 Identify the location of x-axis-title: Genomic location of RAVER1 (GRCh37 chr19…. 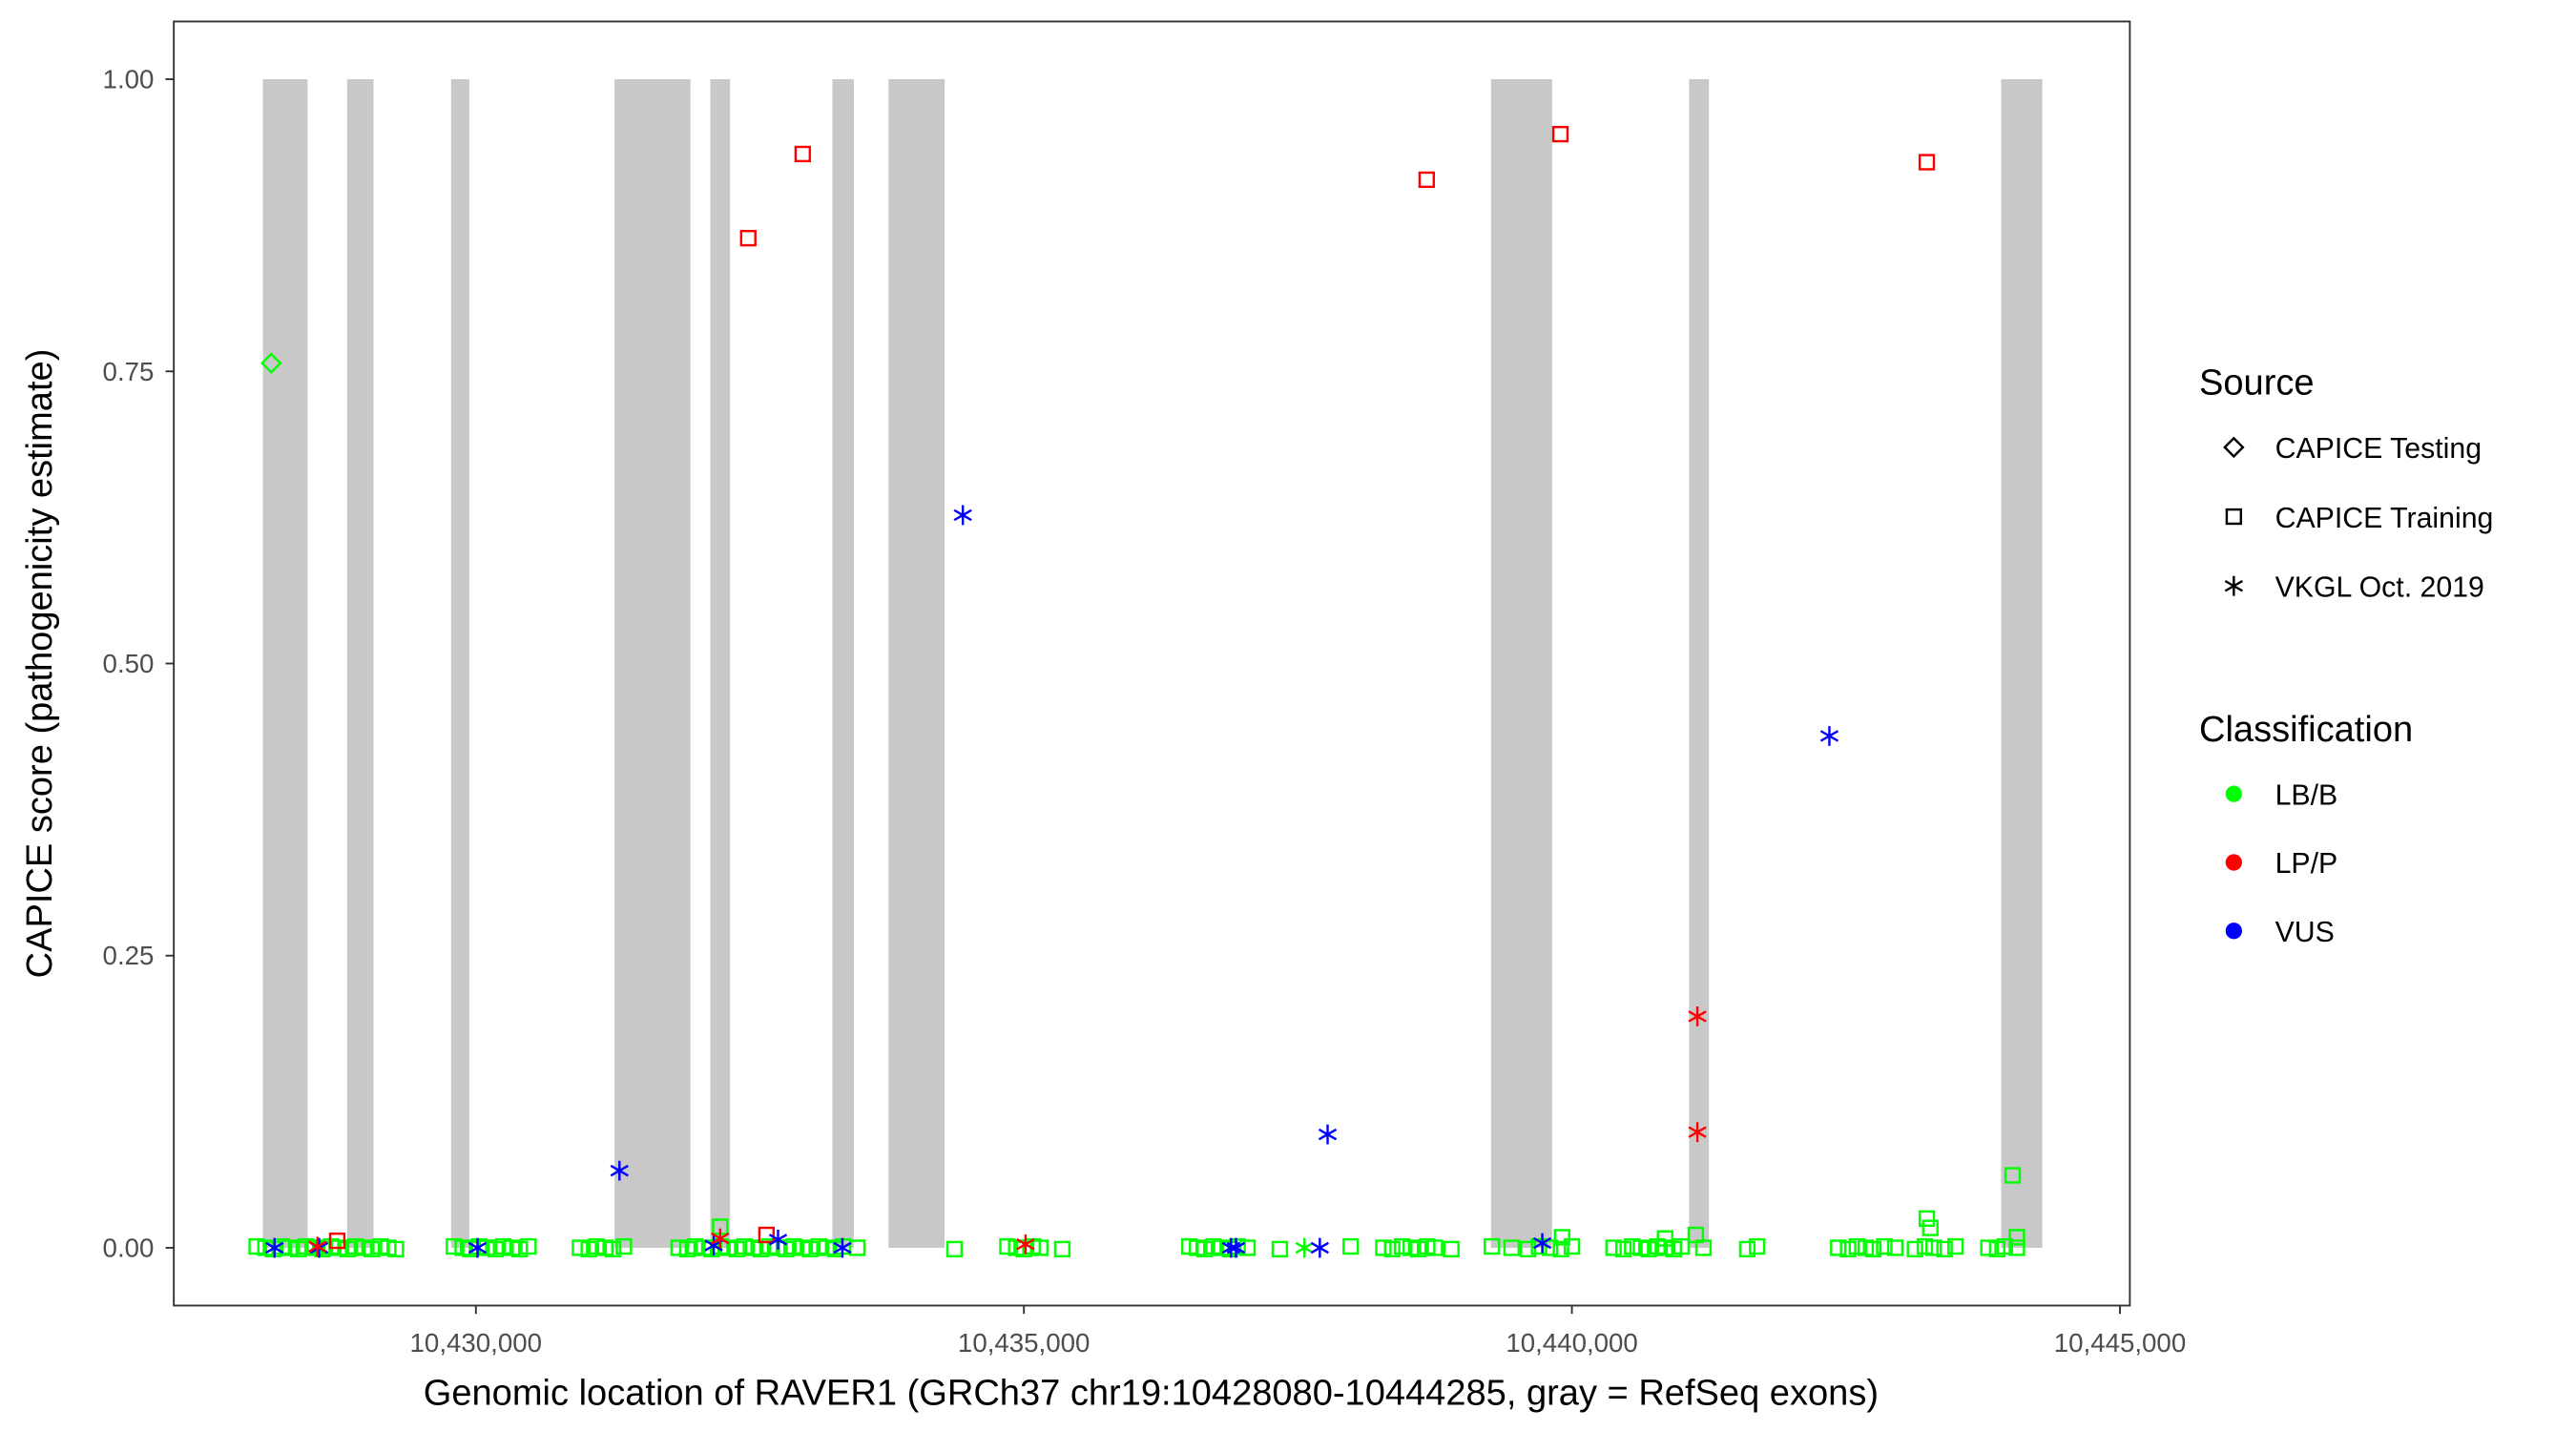
(1151, 1393).